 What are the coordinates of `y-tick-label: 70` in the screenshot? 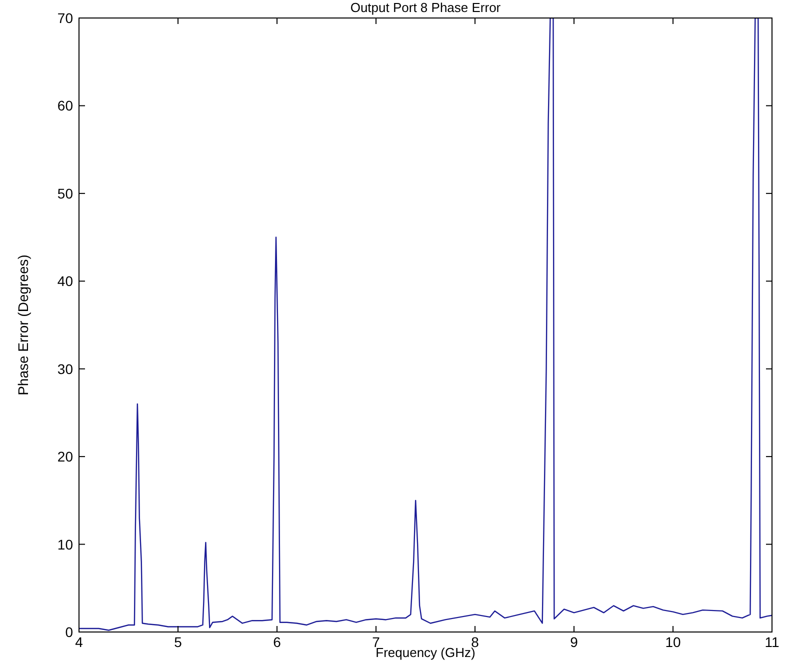 It's located at (65, 18).